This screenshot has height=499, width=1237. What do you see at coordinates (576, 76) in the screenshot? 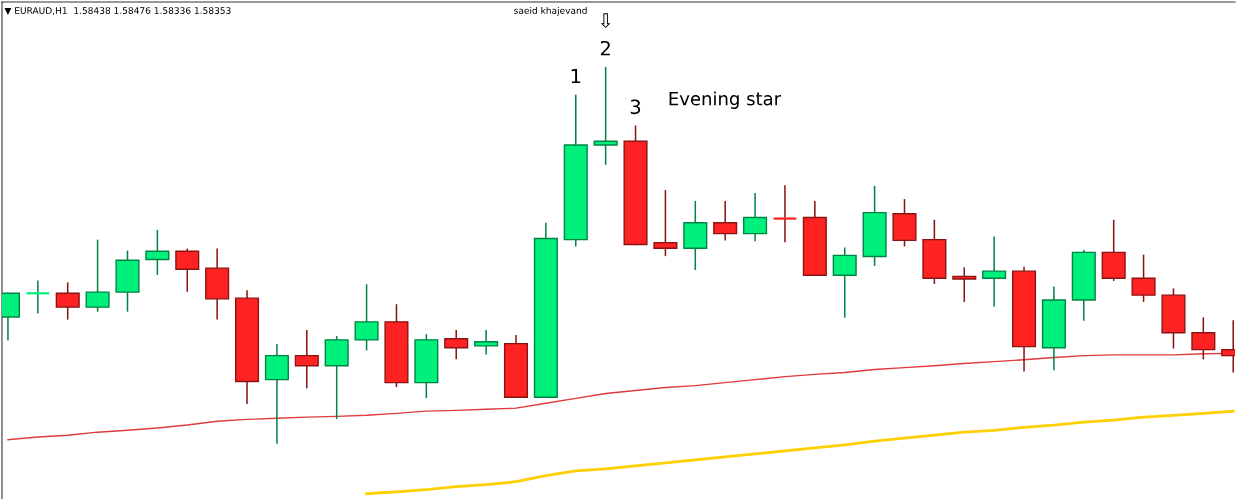
I see `annotation: 1` at bounding box center [576, 76].